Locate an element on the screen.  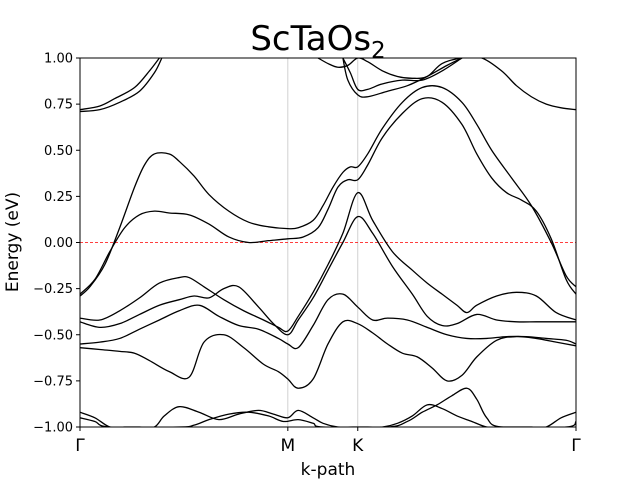
y-tick-label-2: −0.50 is located at coordinates (53, 335).